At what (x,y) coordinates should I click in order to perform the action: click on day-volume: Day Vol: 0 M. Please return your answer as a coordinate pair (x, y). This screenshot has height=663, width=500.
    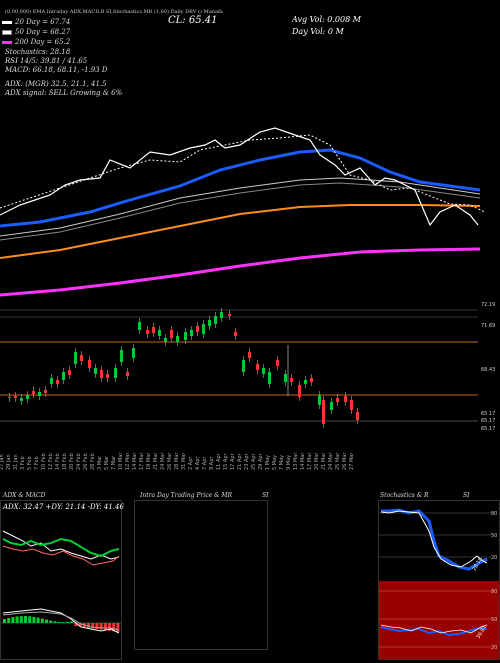
    Looking at the image, I should click on (318, 31).